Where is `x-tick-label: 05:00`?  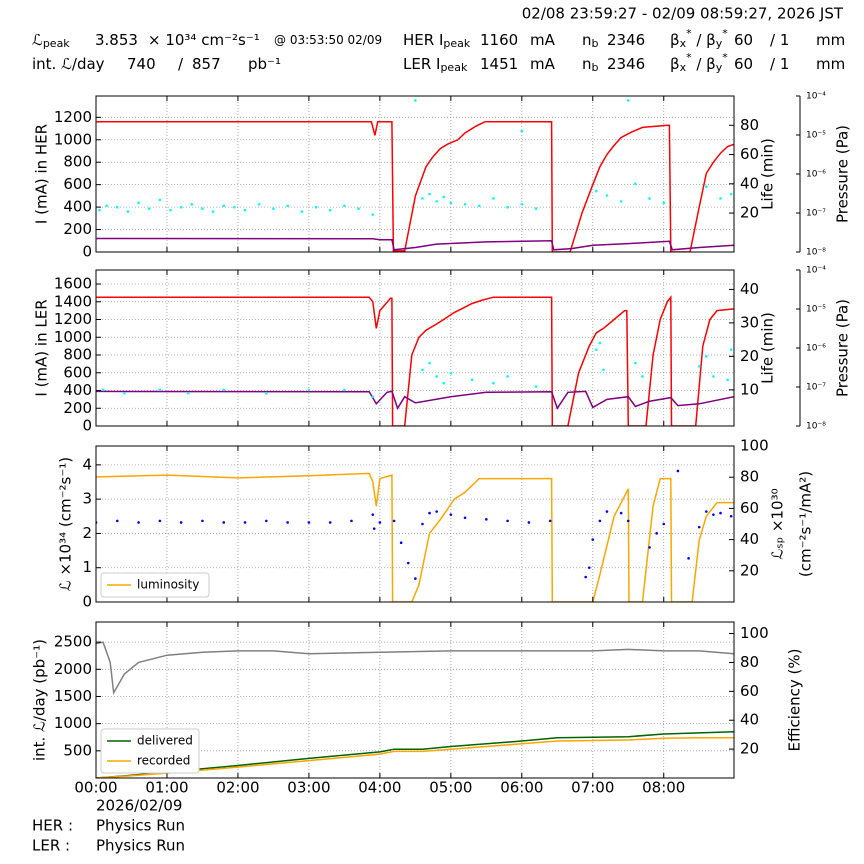 x-tick-label: 05:00 is located at coordinates (450, 788).